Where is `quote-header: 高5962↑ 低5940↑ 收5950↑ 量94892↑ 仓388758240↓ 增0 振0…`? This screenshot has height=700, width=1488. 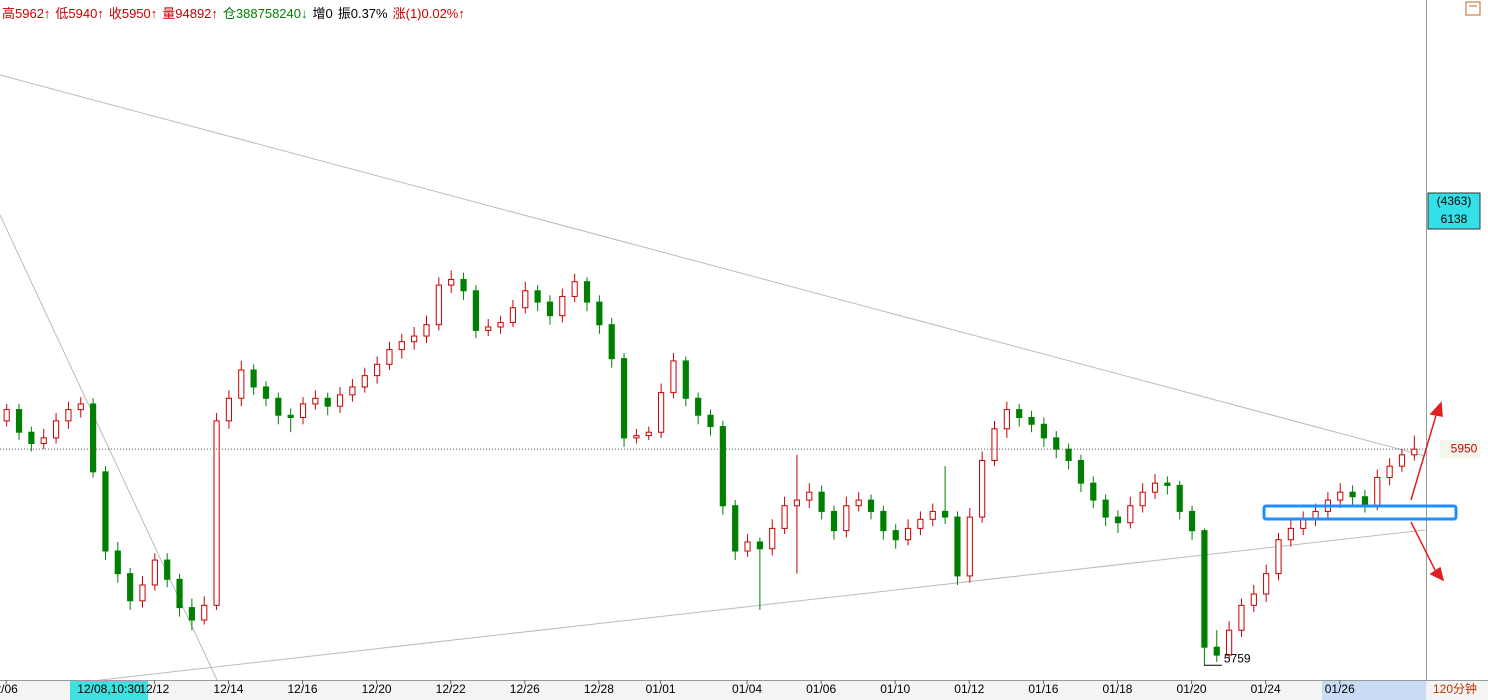
quote-header: 高5962↑ 低5940↑ 收5950↑ 量94892↑ 仓388758240↓ 增0 振0… is located at coordinates (236, 12).